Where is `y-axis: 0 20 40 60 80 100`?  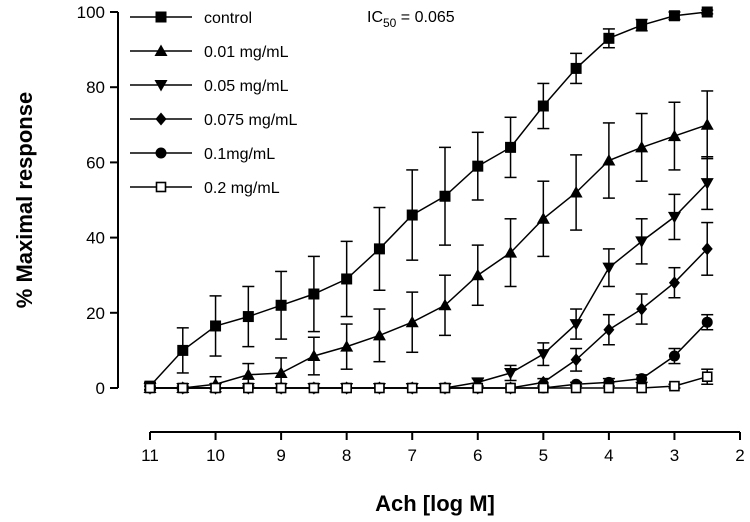 y-axis: 0 20 40 60 80 100 is located at coordinates (98, 200).